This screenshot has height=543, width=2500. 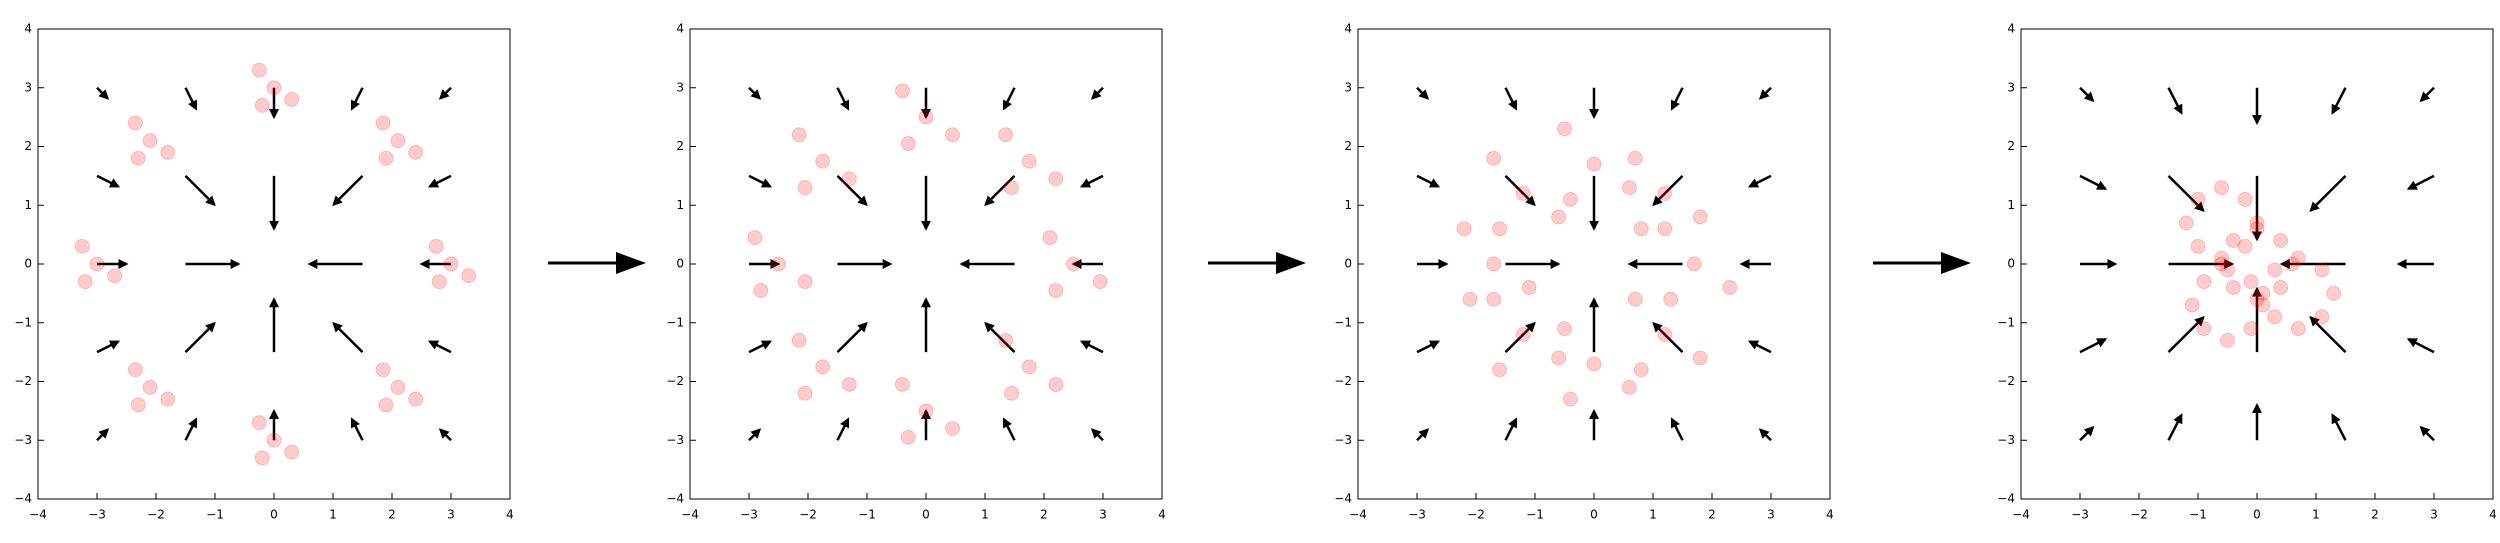 I want to click on x-tick-label: 4, so click(x=2493, y=515).